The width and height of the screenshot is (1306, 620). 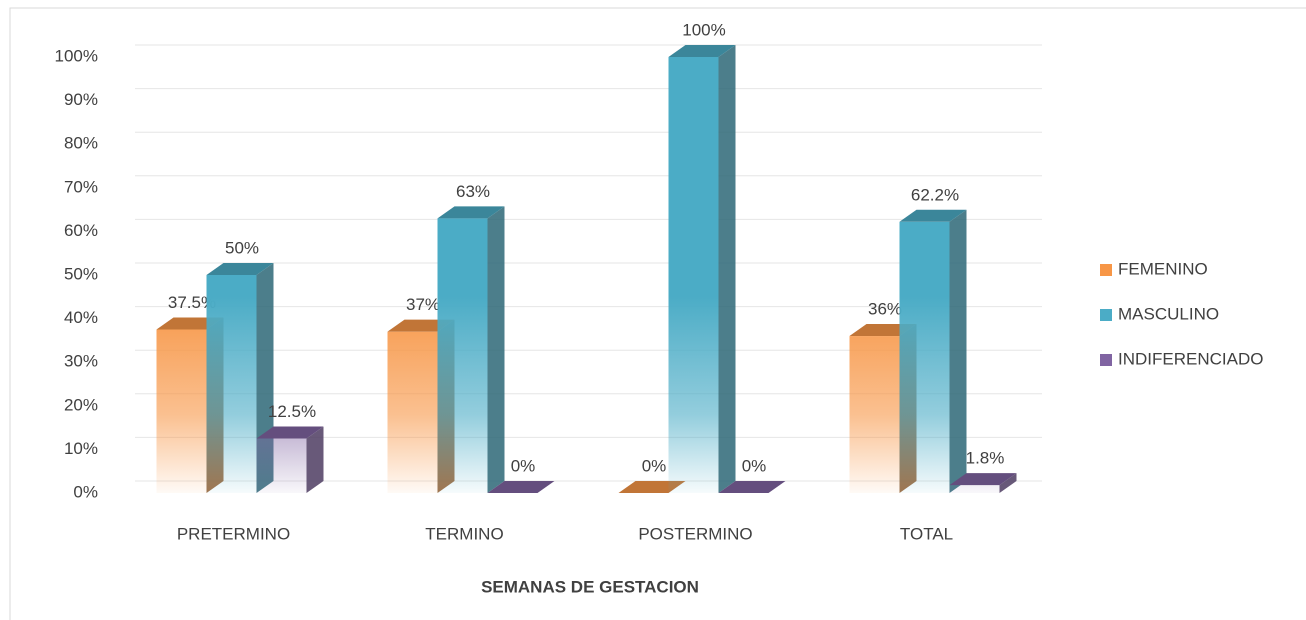 What do you see at coordinates (1163, 268) in the screenshot?
I see `legend-label: FEMENINO` at bounding box center [1163, 268].